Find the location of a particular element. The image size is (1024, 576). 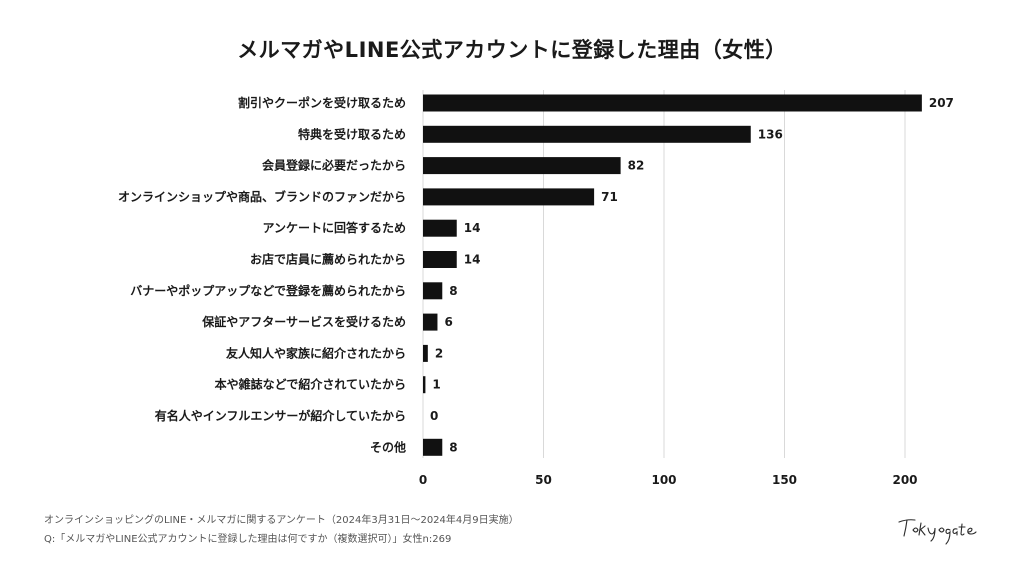

category-label: 特典を受け取るため is located at coordinates (352, 133).